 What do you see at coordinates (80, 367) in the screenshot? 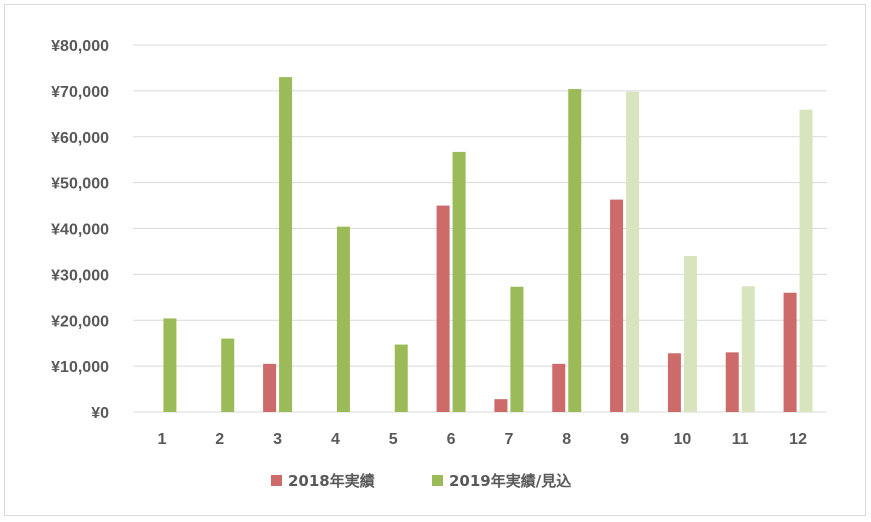
I see `y-tick-label: ¥10,000` at bounding box center [80, 367].